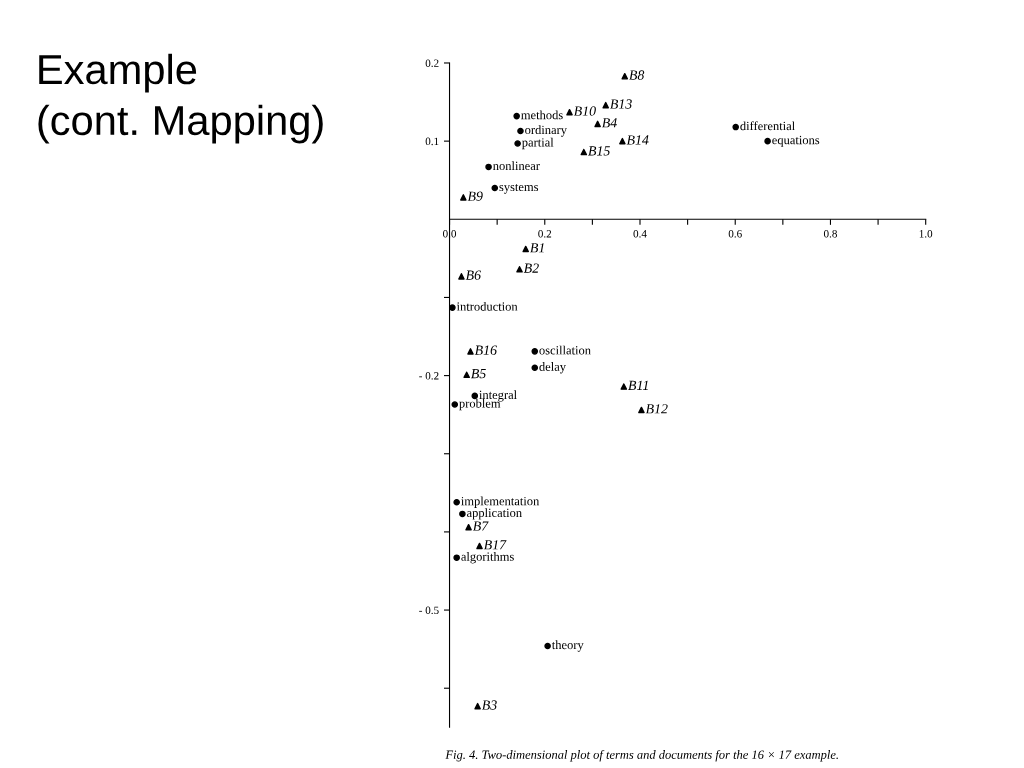 This screenshot has width=1024, height=768. I want to click on x-tick-label: 0.4, so click(640, 234).